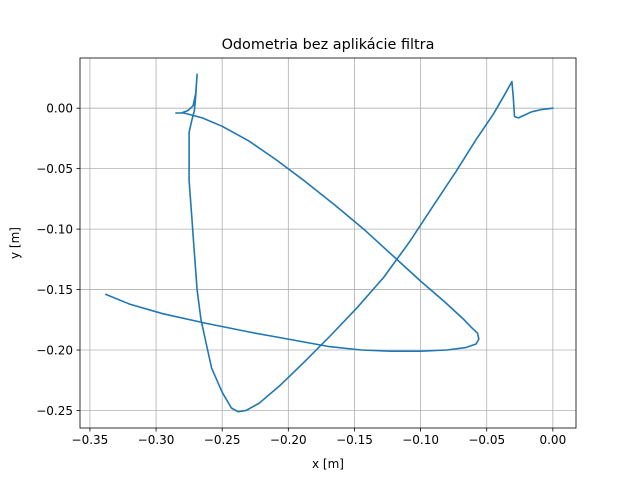 This screenshot has height=480, width=640. I want to click on y-tick-label: −0.15, so click(54, 290).